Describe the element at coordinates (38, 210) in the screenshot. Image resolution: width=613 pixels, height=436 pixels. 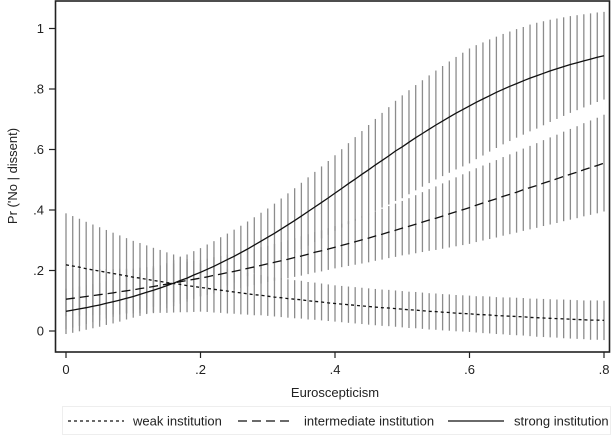
I see `y-tick-label: .4` at that location.